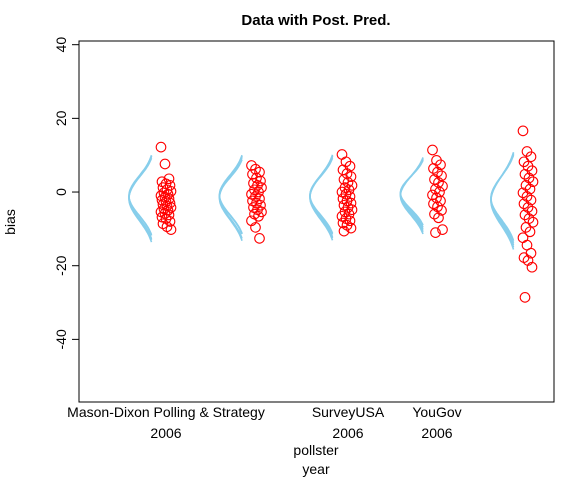 Image resolution: width=575 pixels, height=480 pixels. I want to click on y-tick-label: 0, so click(61, 192).